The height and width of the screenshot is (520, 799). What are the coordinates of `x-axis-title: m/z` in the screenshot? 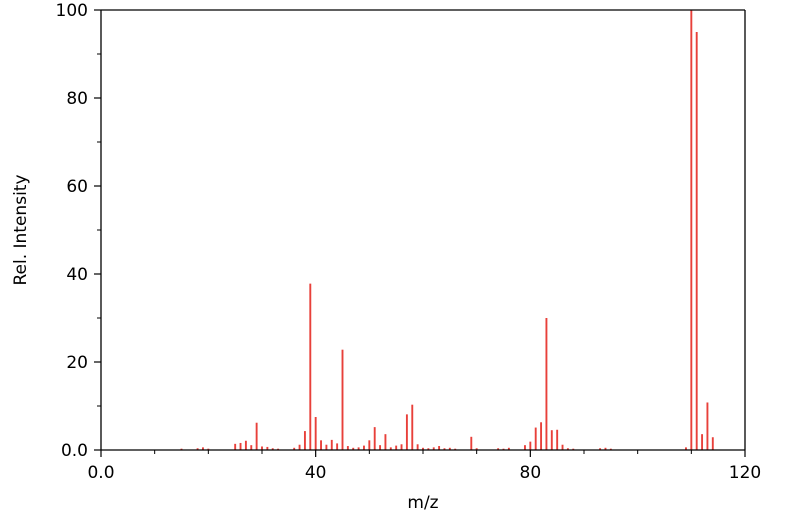 It's located at (422, 503).